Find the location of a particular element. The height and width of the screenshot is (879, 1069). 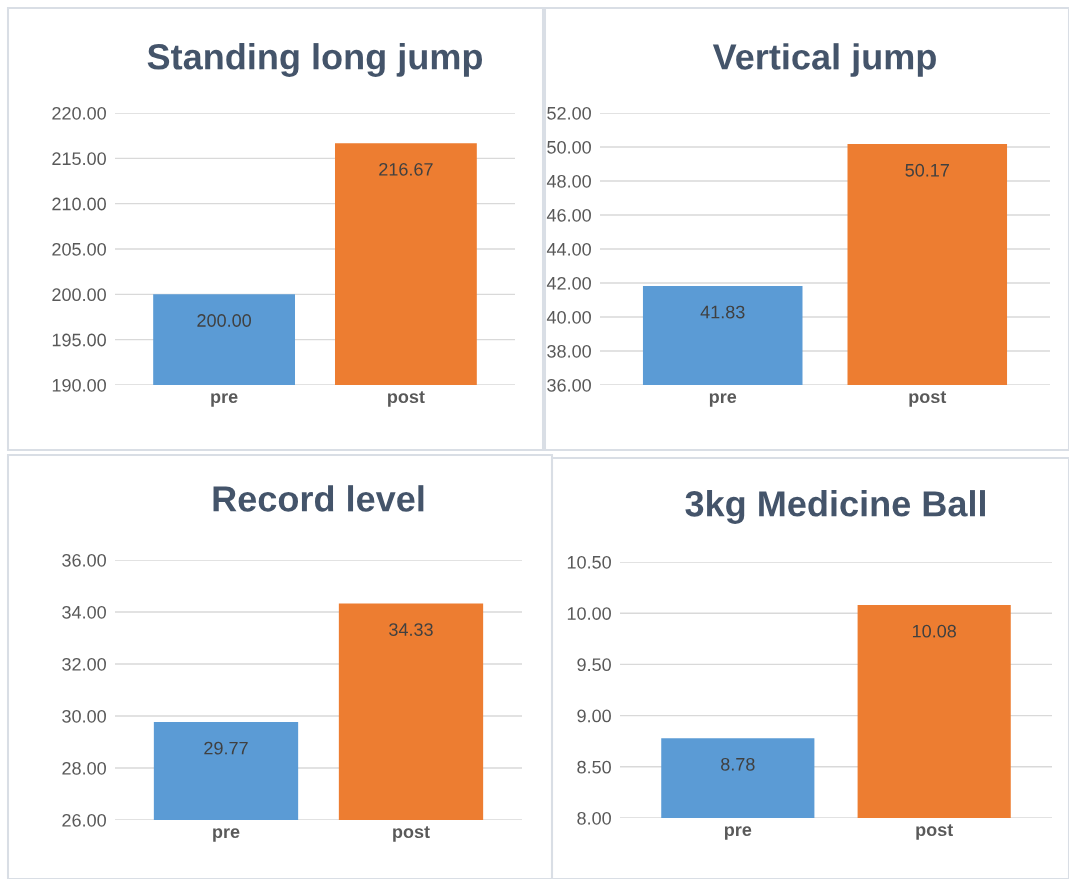

y-tick-label: 10.50 is located at coordinates (589, 562).